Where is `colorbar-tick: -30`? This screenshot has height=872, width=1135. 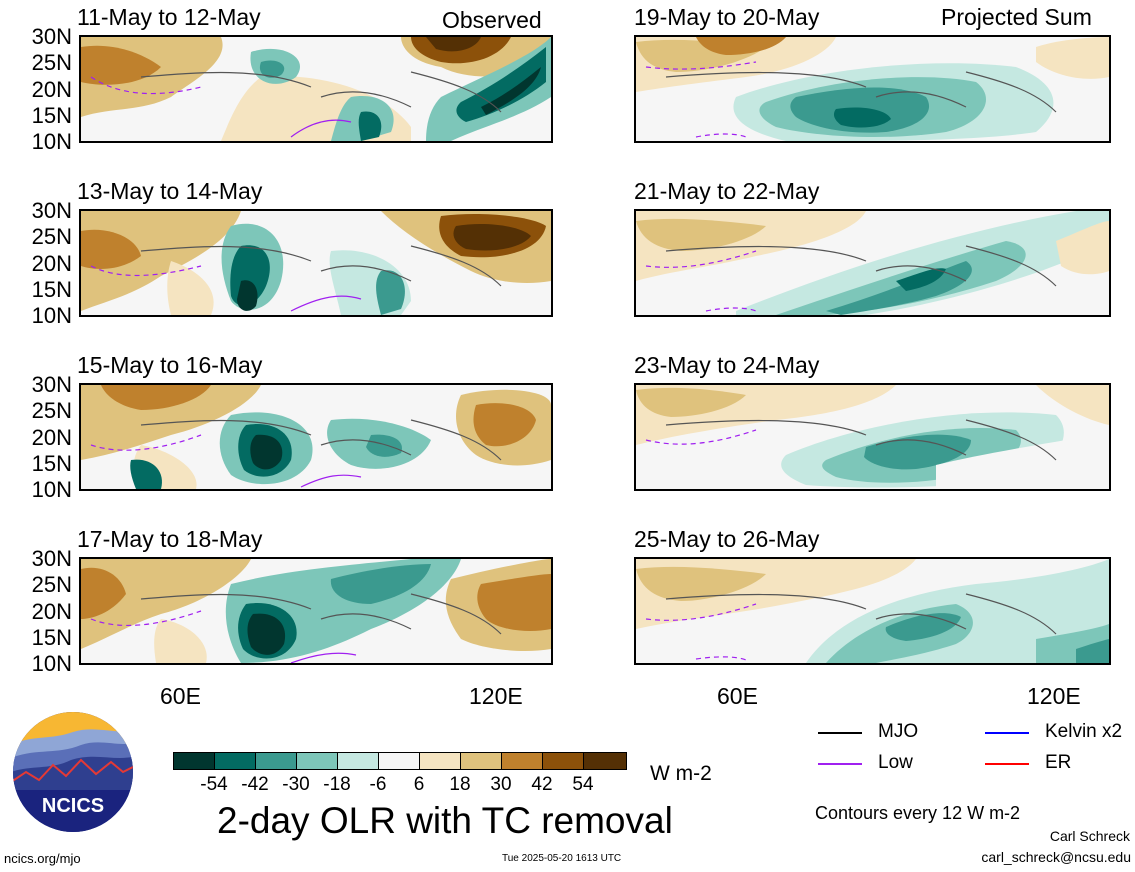
colorbar-tick: -30 is located at coordinates (296, 784).